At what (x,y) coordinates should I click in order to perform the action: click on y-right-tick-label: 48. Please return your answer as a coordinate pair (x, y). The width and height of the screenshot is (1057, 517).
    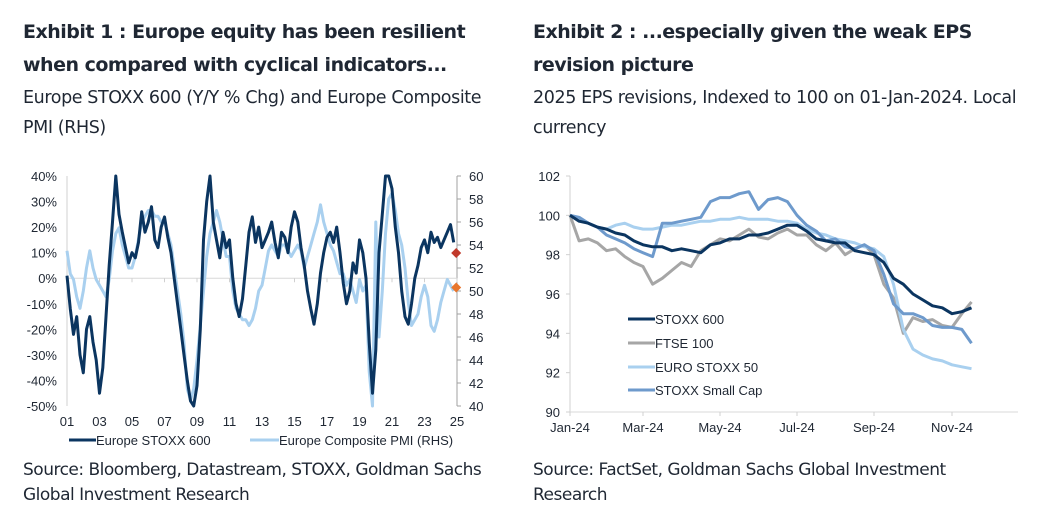
    Looking at the image, I should click on (476, 314).